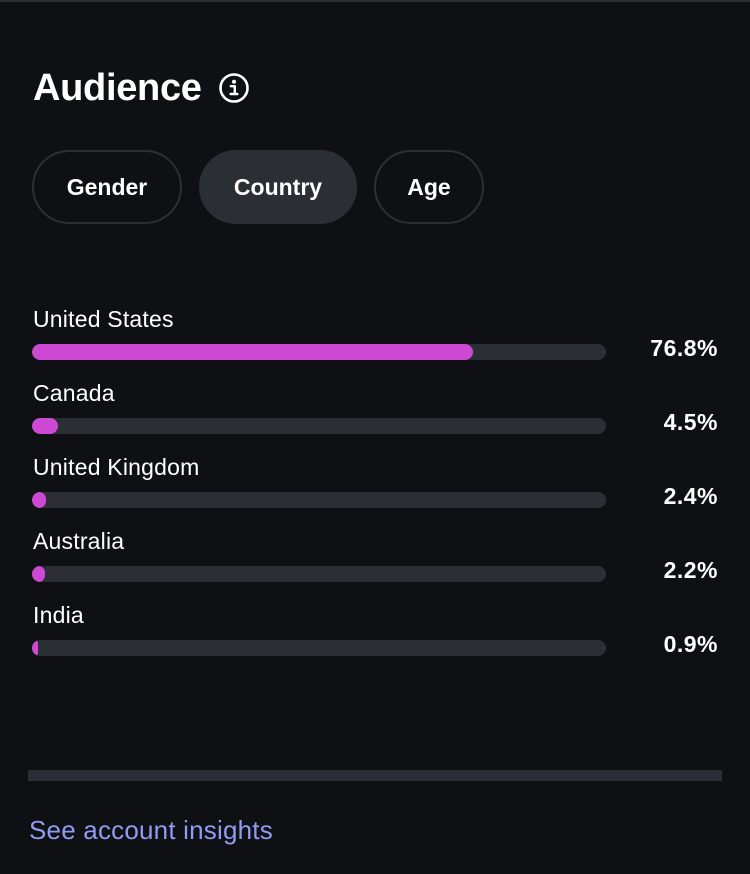 Image resolution: width=750 pixels, height=874 pixels. What do you see at coordinates (375, 637) in the screenshot?
I see `country-row: India 0.9%` at bounding box center [375, 637].